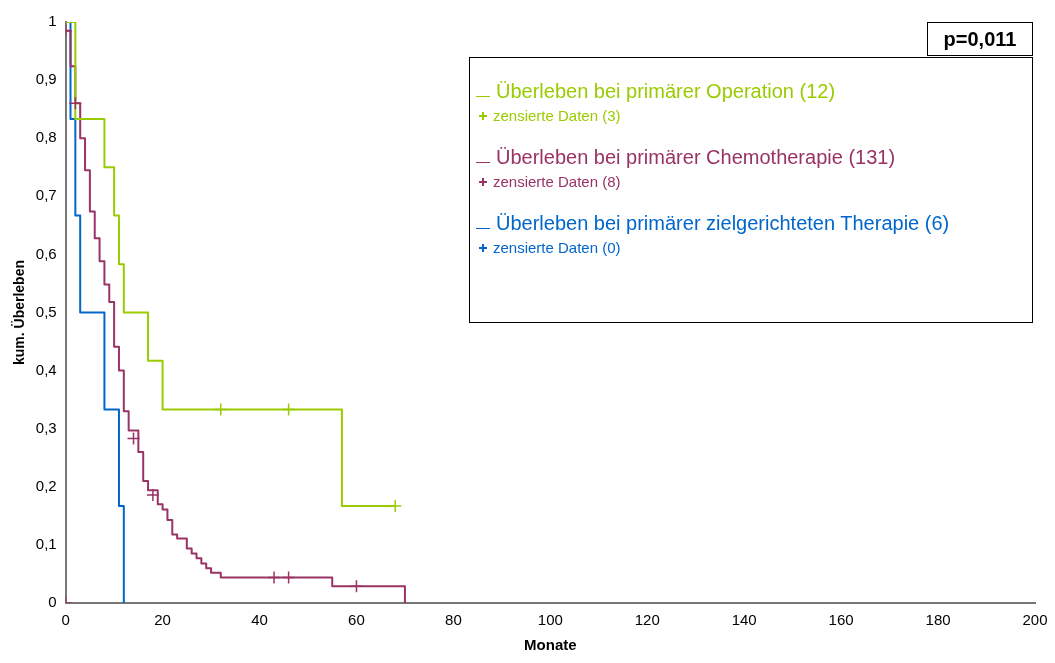 Image resolution: width=1055 pixels, height=663 pixels. What do you see at coordinates (46, 79) in the screenshot?
I see `y-tick-label: 0,9` at bounding box center [46, 79].